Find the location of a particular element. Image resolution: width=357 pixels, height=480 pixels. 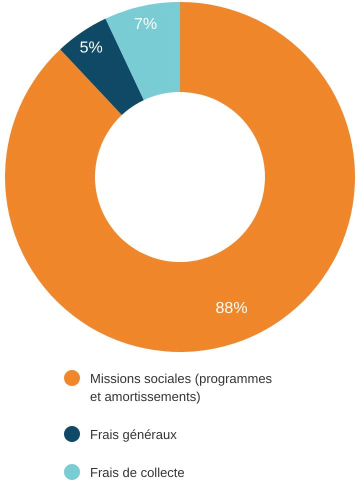

legend-label: Missions sociales (programmes et amortissements) is located at coordinates (181, 387).